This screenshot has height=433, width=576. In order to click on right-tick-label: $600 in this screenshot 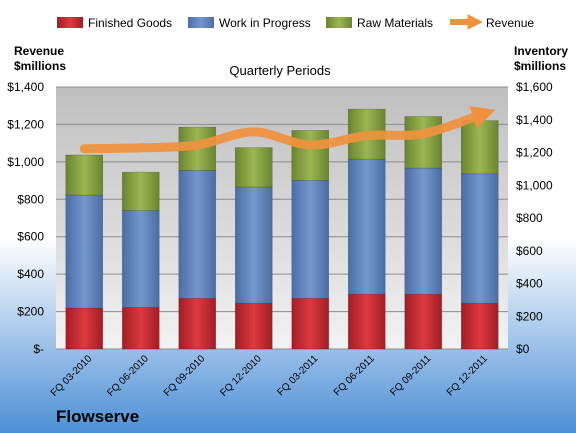, I will do `click(529, 251)`.